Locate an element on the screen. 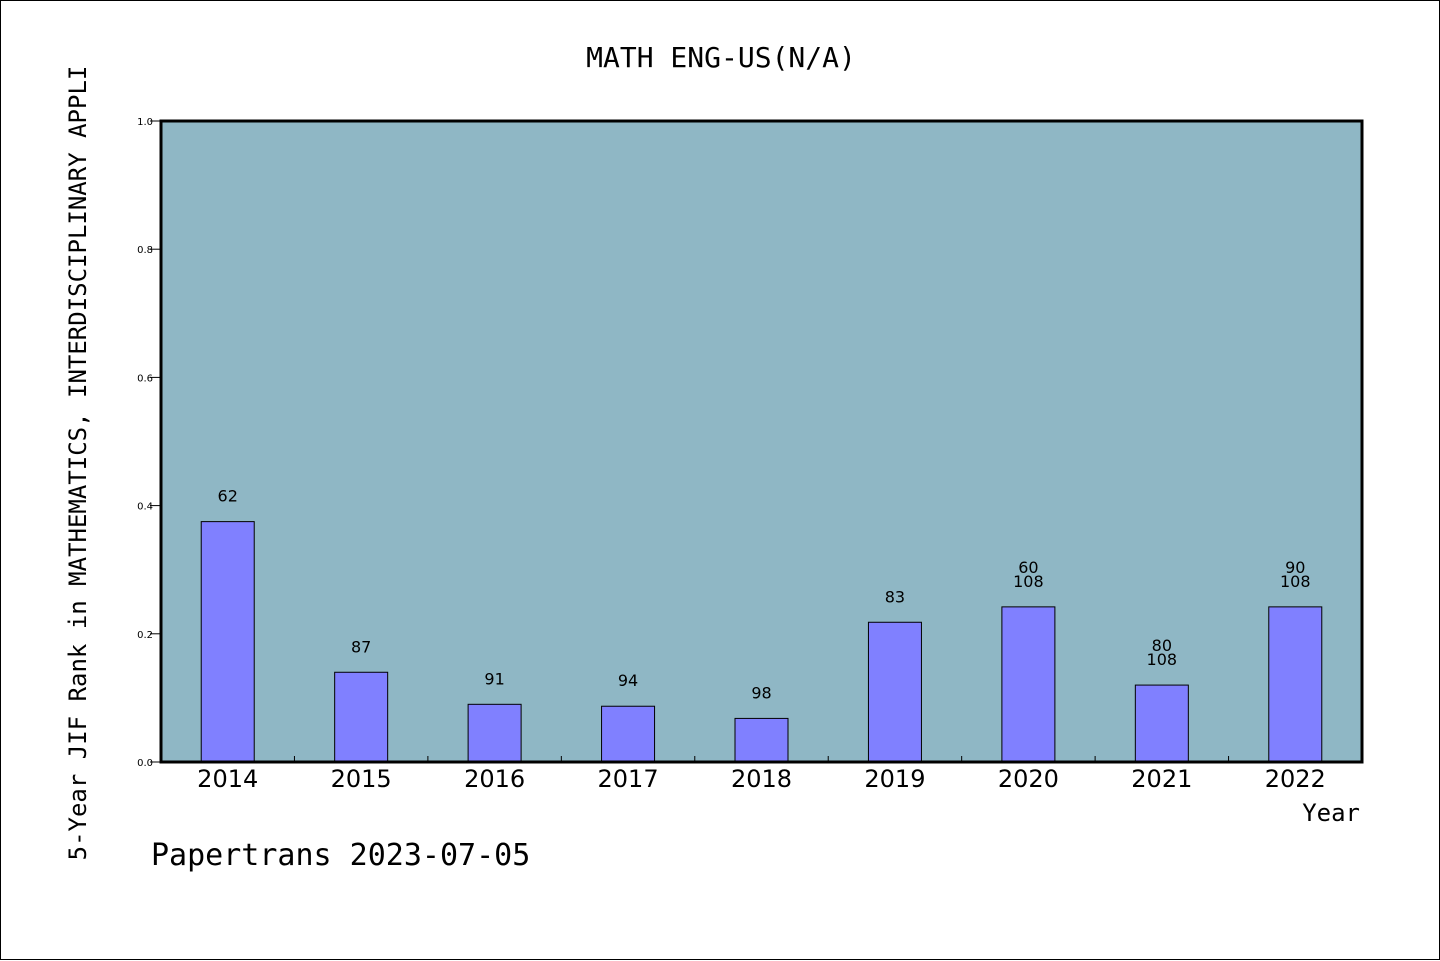 The height and width of the screenshot is (961, 1440). bar-2014 is located at coordinates (227, 642).